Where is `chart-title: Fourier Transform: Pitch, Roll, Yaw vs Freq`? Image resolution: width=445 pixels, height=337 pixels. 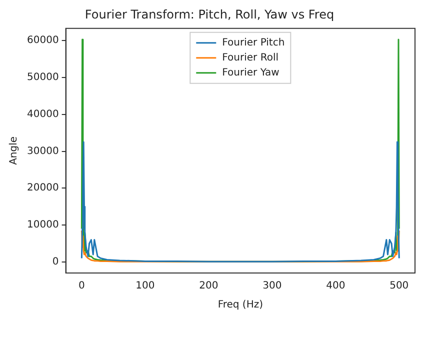 chart-title: Fourier Transform: Pitch, Roll, Yaw vs Freq is located at coordinates (209, 14).